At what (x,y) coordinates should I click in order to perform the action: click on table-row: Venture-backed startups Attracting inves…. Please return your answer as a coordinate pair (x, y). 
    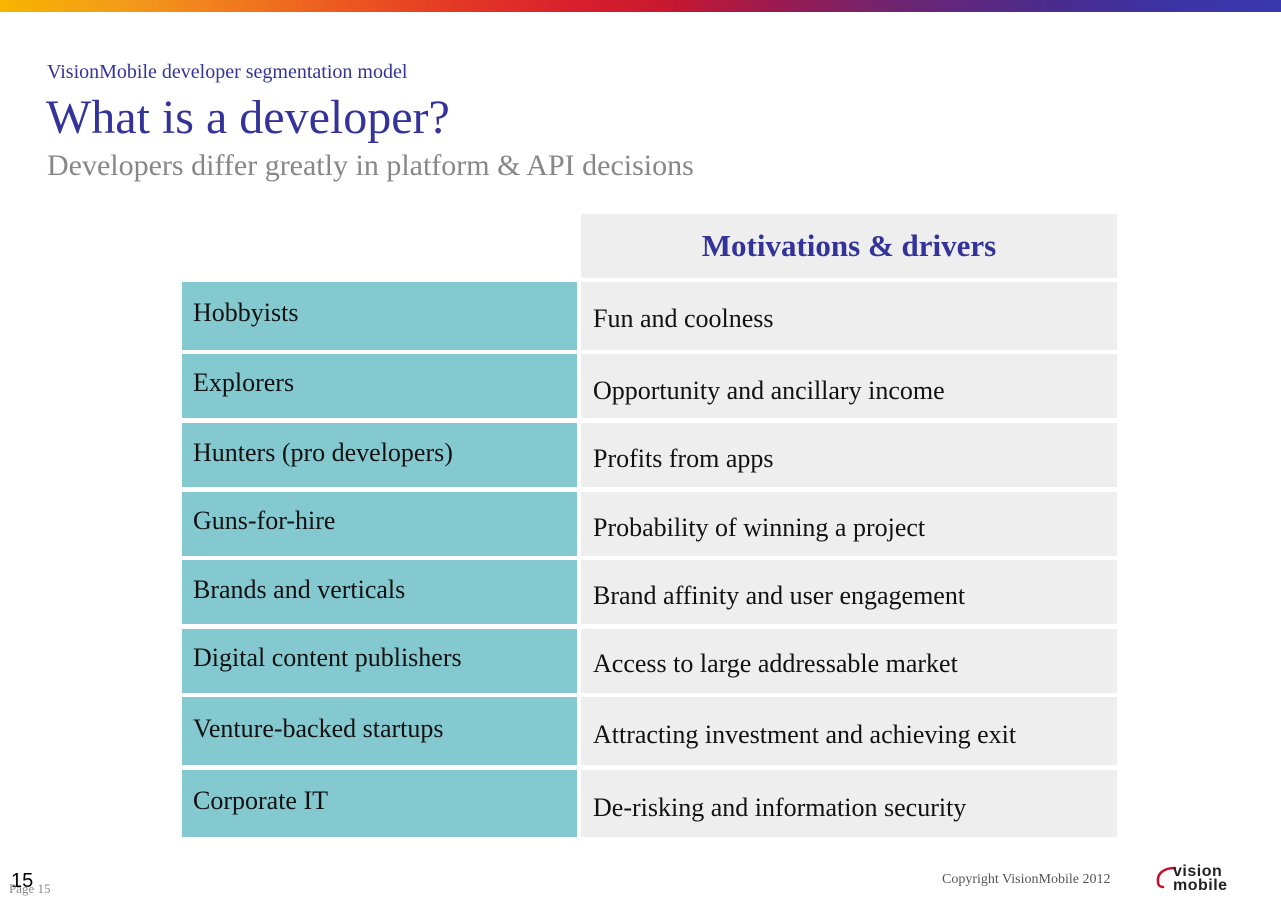
    Looking at the image, I should click on (649, 731).